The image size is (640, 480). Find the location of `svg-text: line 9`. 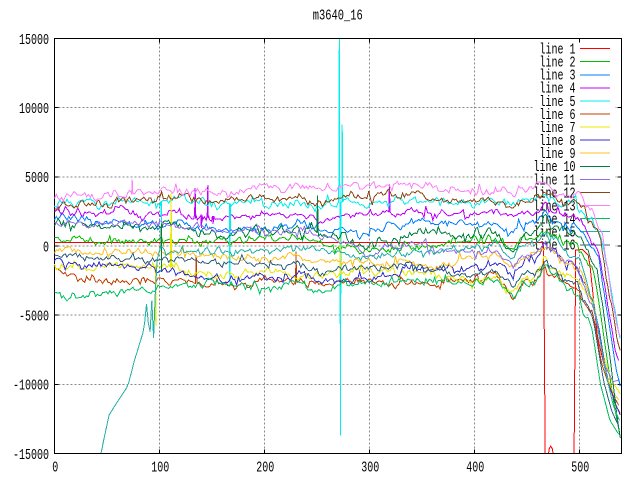

svg-text: line 9 is located at coordinates (558, 154).